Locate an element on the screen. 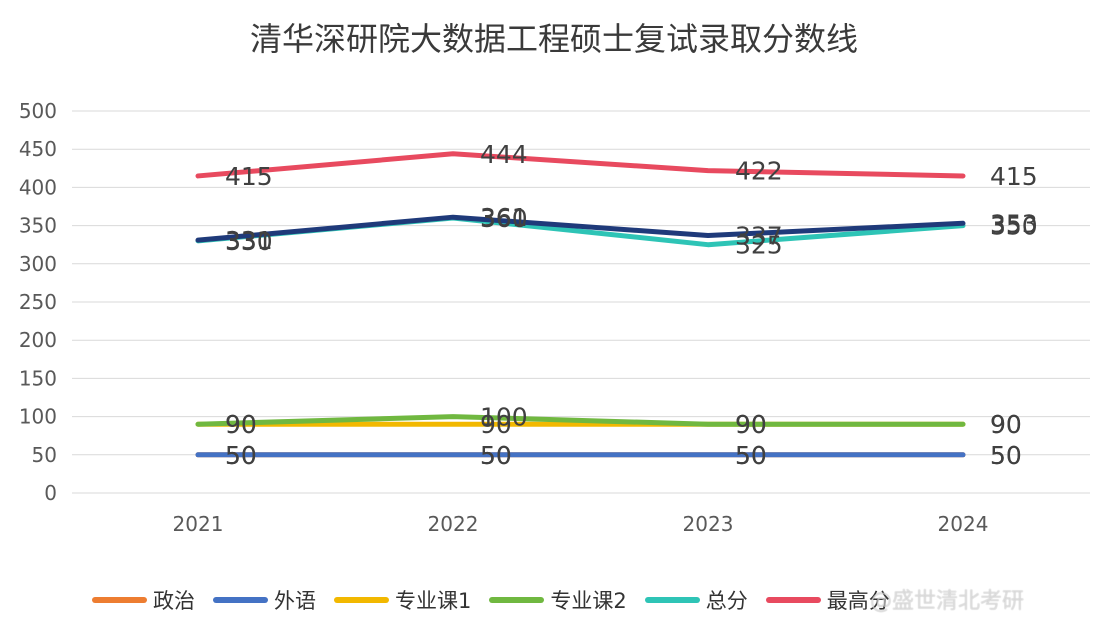  x-tick-label: 2024 is located at coordinates (963, 524).